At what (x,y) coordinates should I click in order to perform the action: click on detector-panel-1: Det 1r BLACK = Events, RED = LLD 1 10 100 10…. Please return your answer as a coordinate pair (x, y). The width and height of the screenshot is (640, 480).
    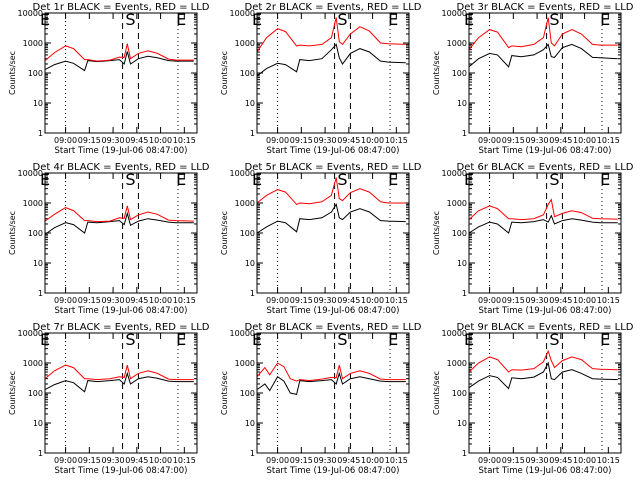
    Looking at the image, I should click on (109, 79).